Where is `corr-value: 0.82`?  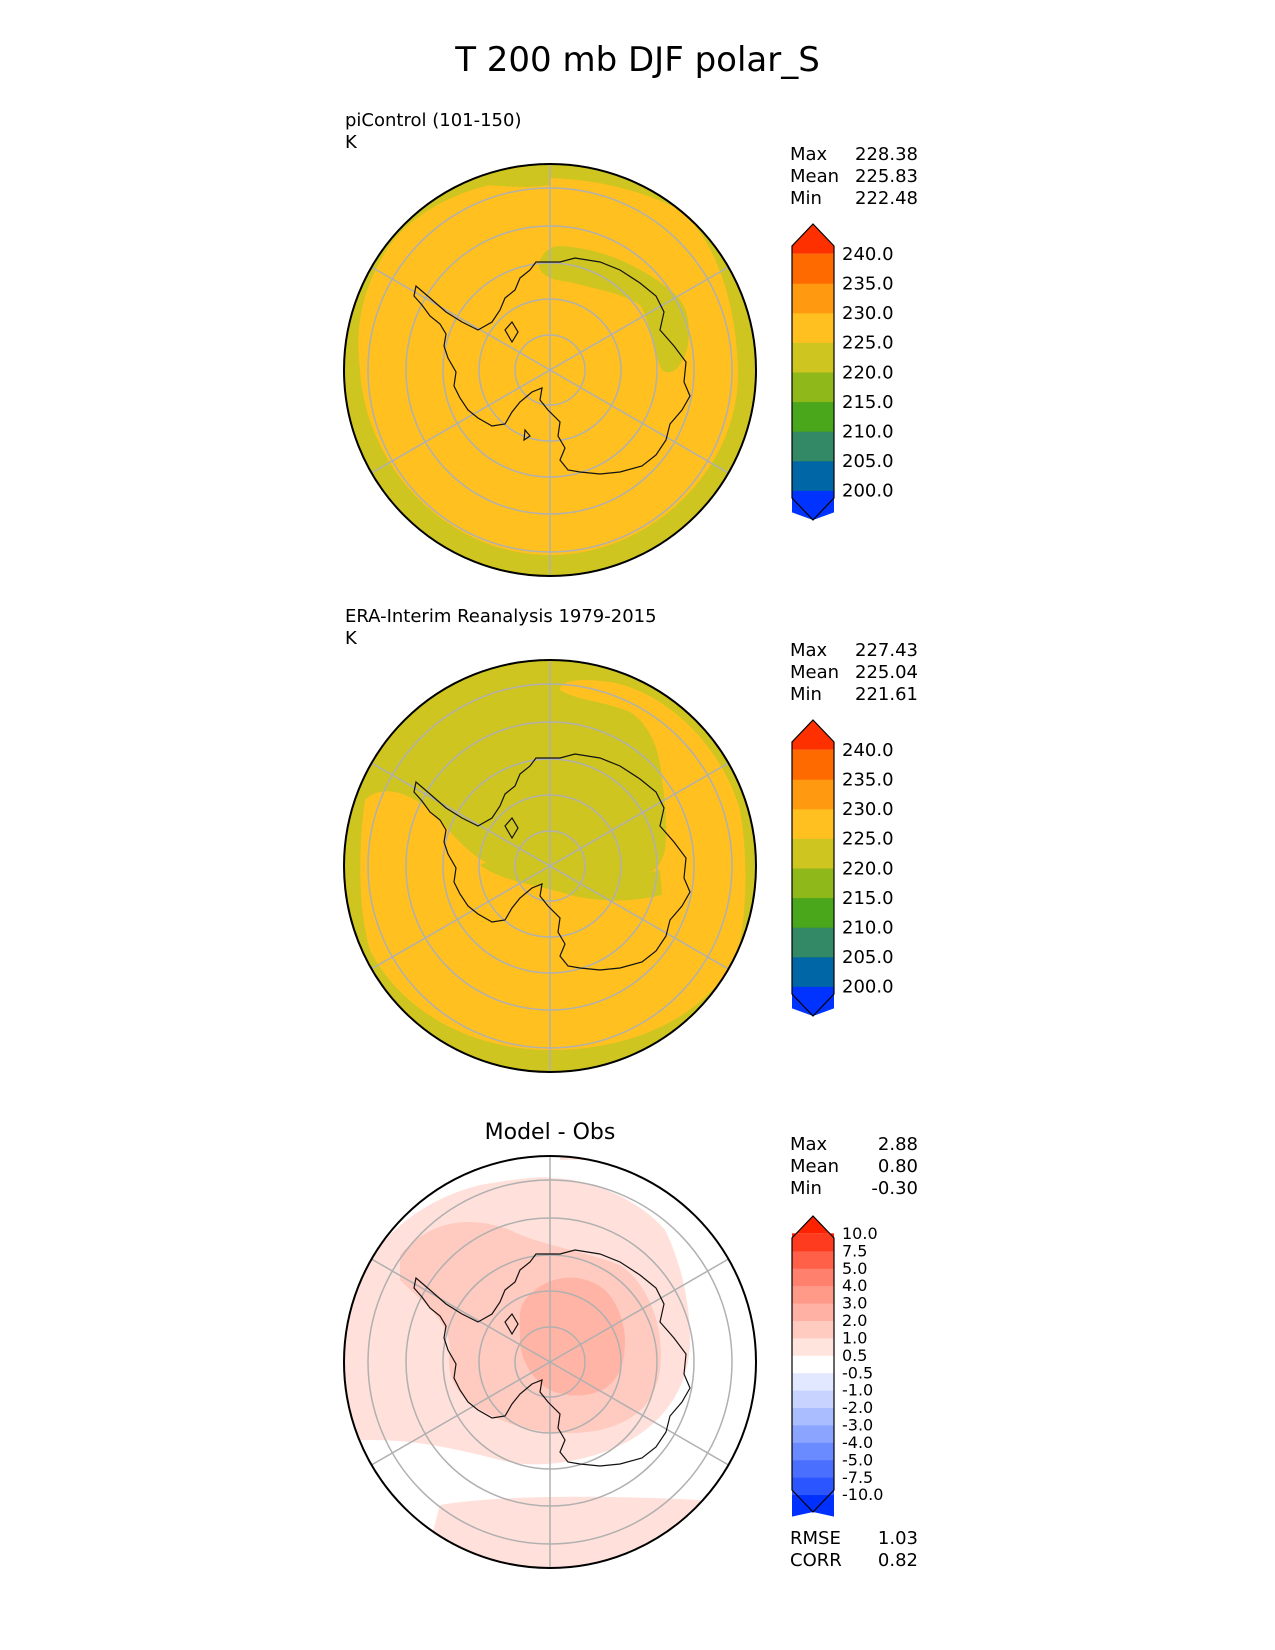 corr-value: 0.82 is located at coordinates (897, 1560).